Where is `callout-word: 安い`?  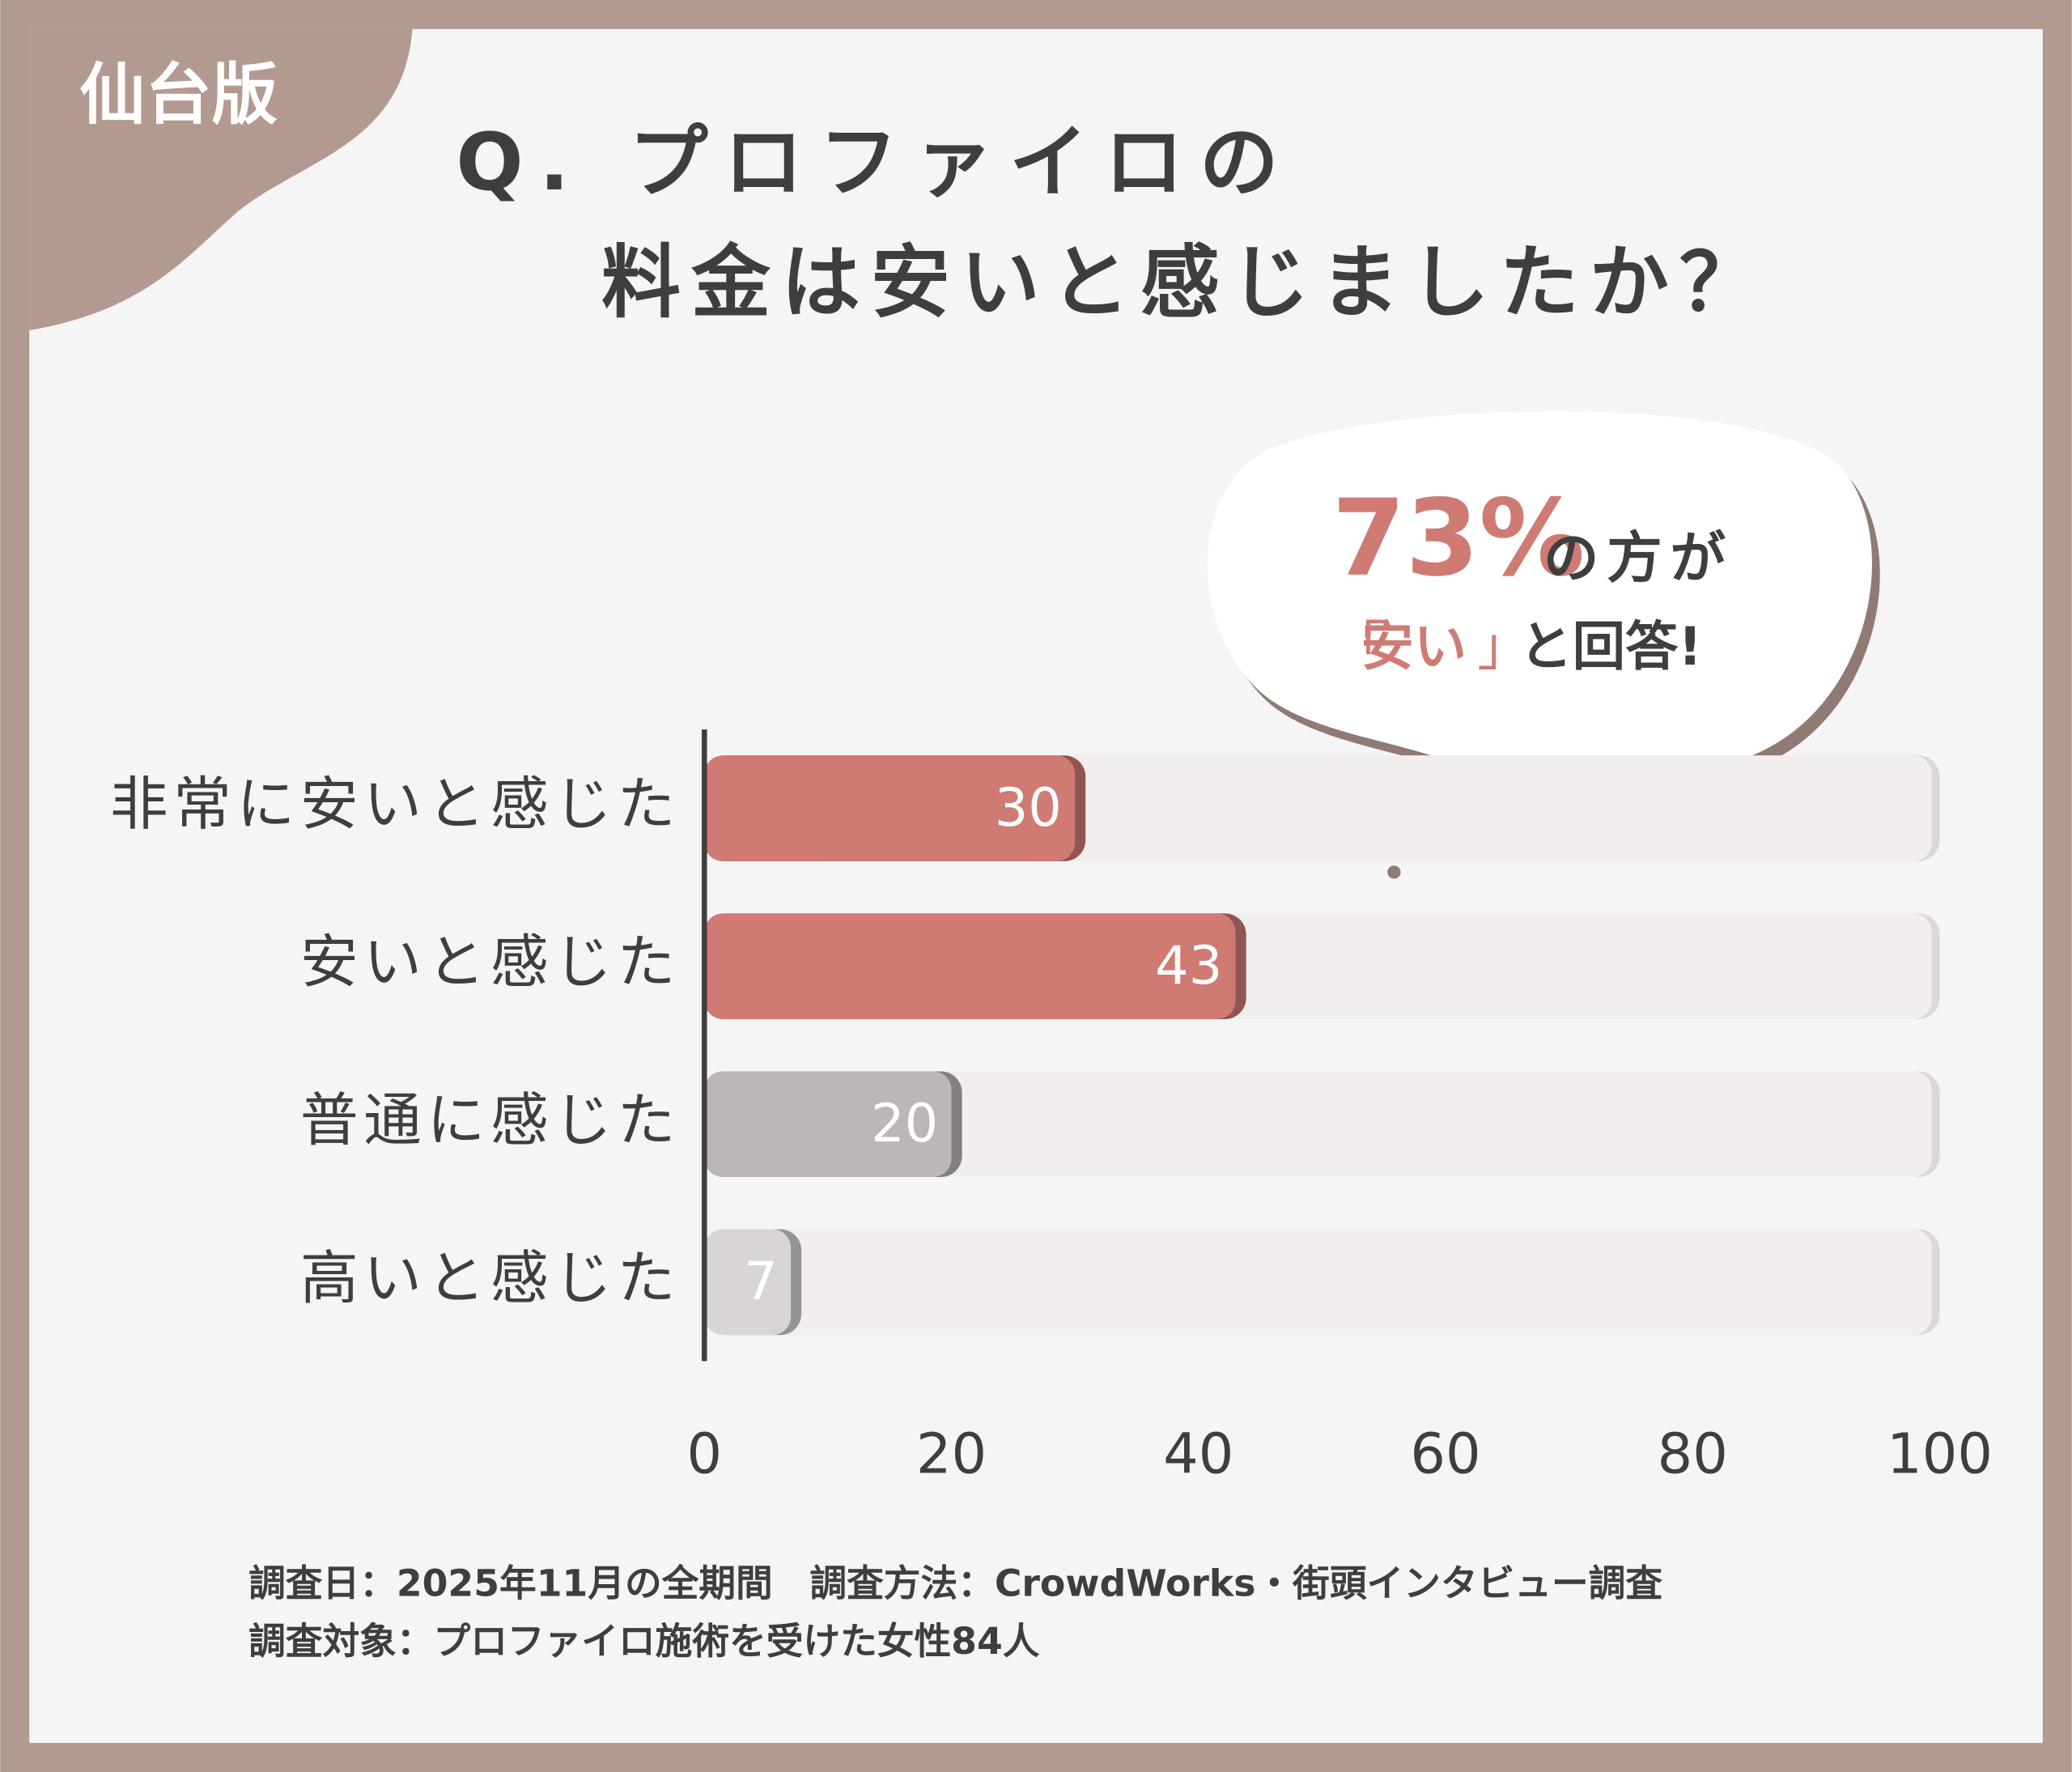 callout-word: 安い is located at coordinates (1414, 647).